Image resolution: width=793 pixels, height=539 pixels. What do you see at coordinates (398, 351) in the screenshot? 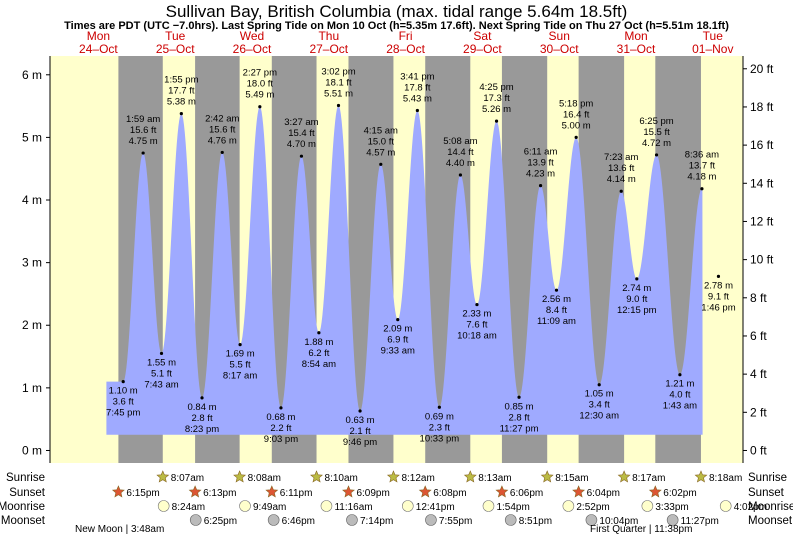
I see `tide-label-14-3: 9:33 am` at bounding box center [398, 351].